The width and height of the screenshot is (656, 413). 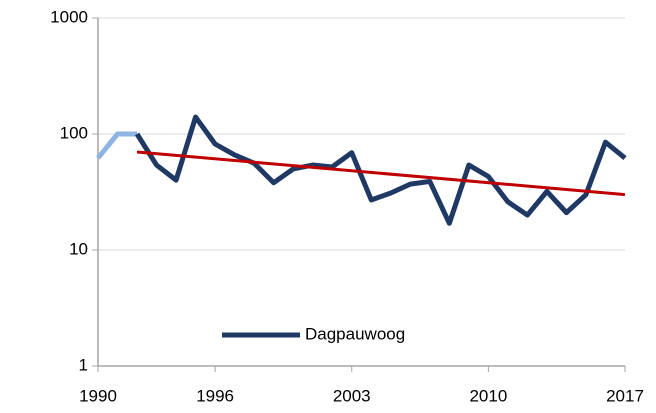 What do you see at coordinates (74, 132) in the screenshot?
I see `y-tick-label: 100` at bounding box center [74, 132].